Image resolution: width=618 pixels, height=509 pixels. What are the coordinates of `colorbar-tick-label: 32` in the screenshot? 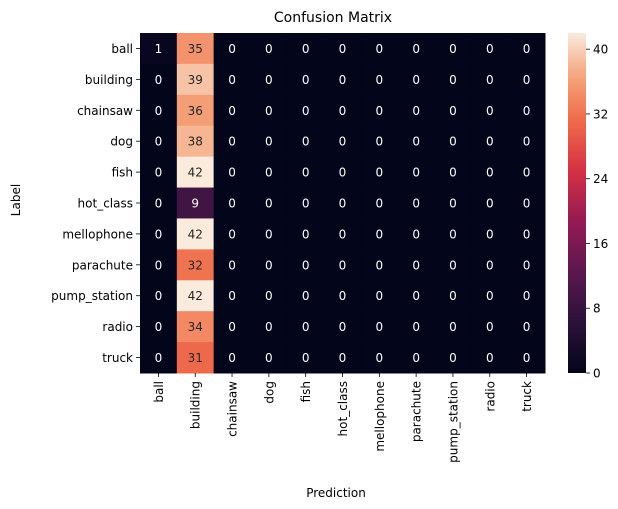 It's located at (600, 114).